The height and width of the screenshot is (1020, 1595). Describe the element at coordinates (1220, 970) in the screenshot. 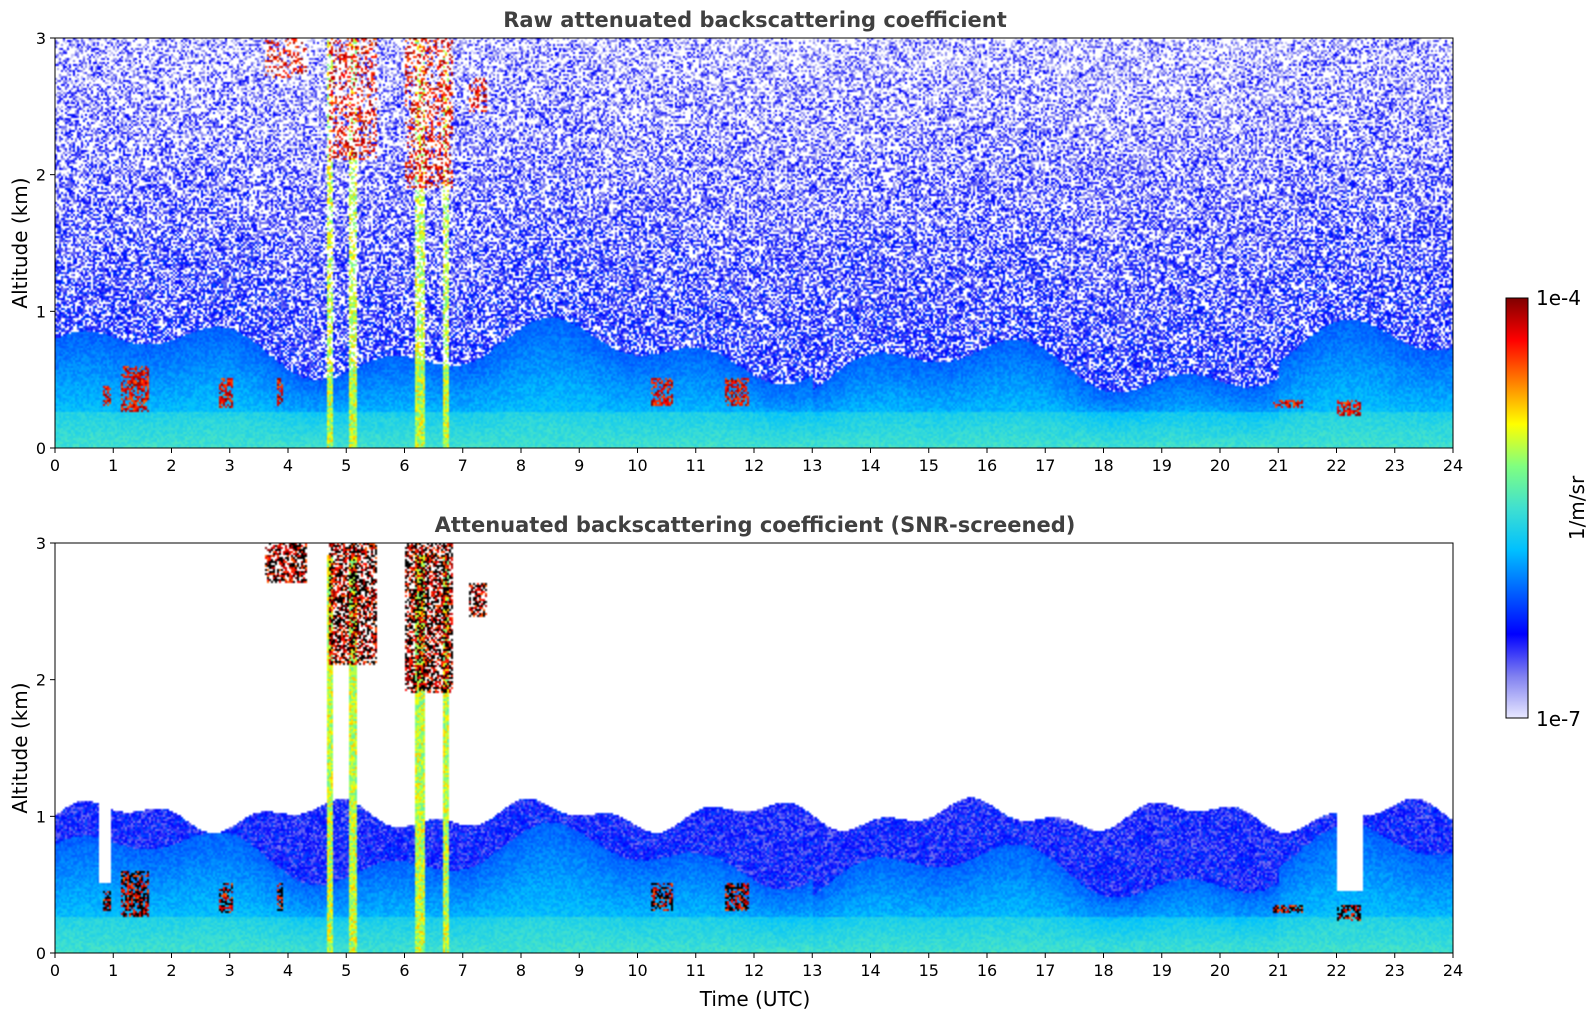

I see `screened-xtick-label: 20` at that location.